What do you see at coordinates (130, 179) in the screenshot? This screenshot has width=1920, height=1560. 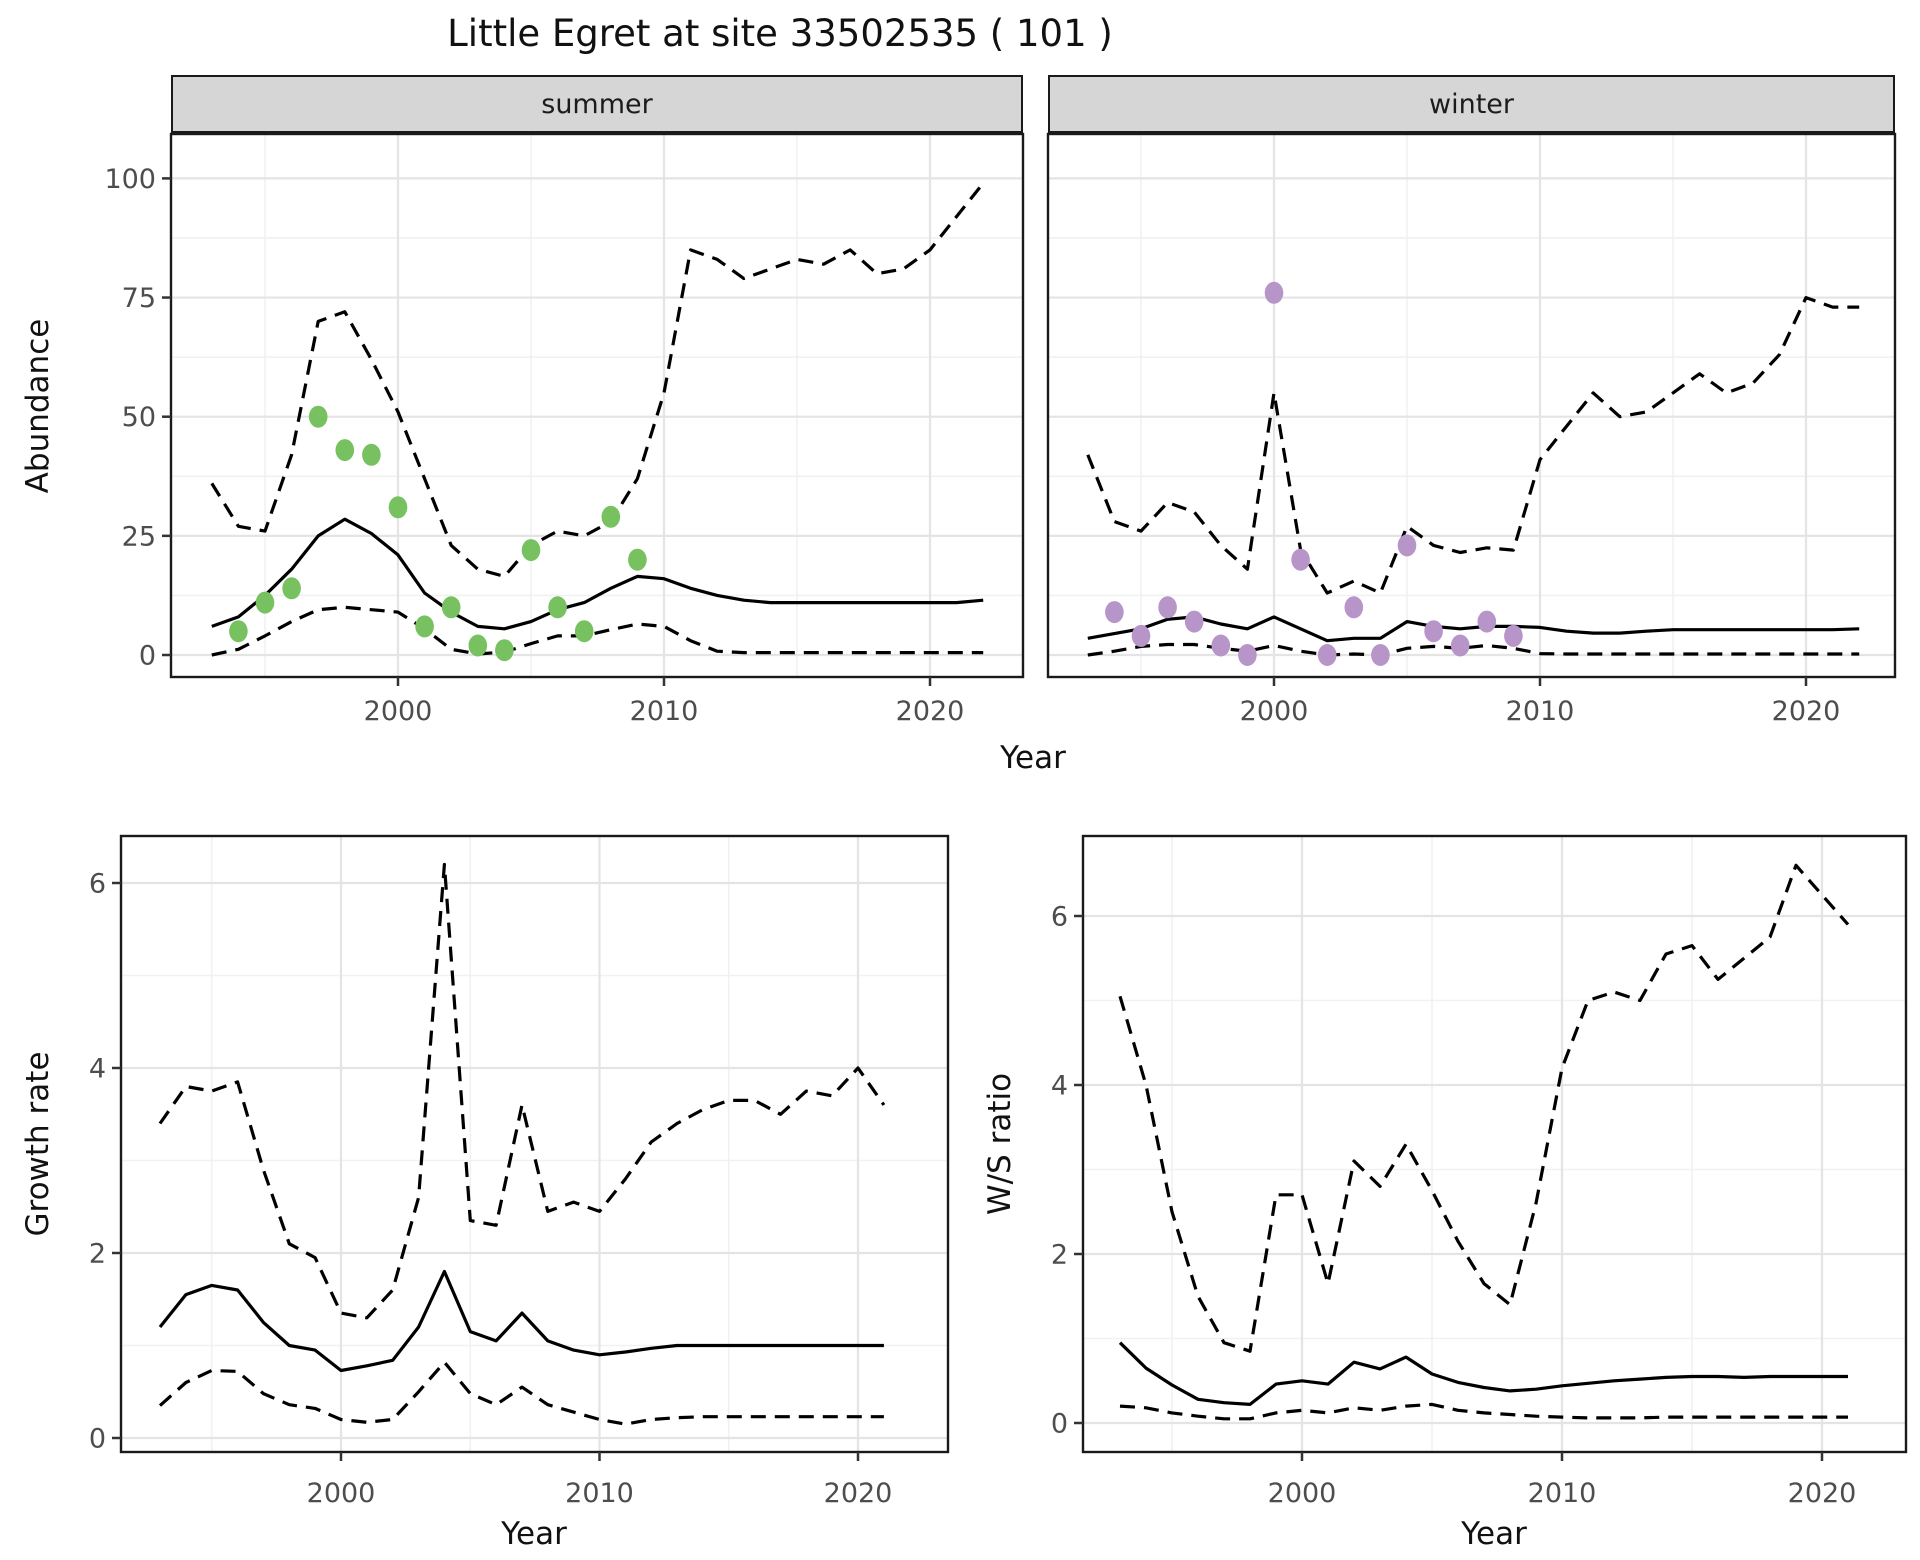 I see `y-tick-label: 100` at bounding box center [130, 179].